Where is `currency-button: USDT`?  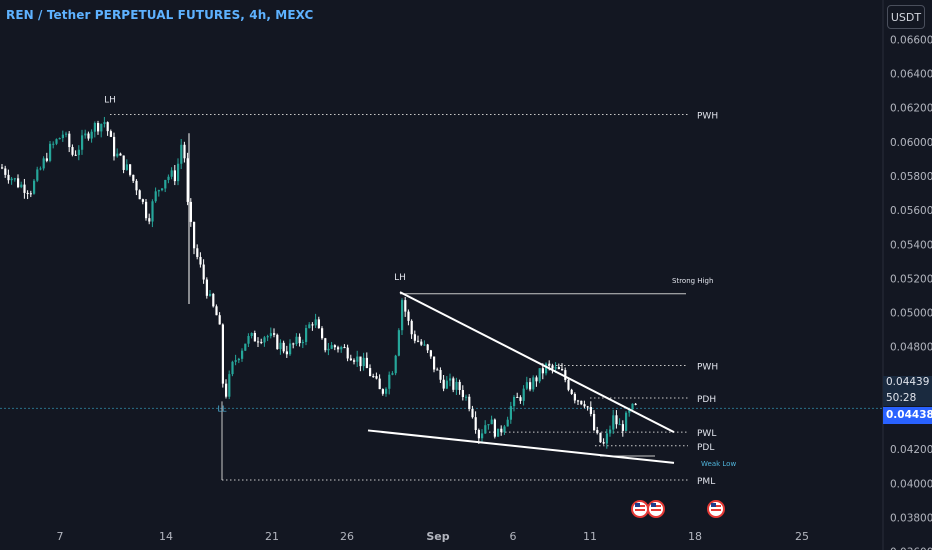 currency-button: USDT is located at coordinates (906, 17).